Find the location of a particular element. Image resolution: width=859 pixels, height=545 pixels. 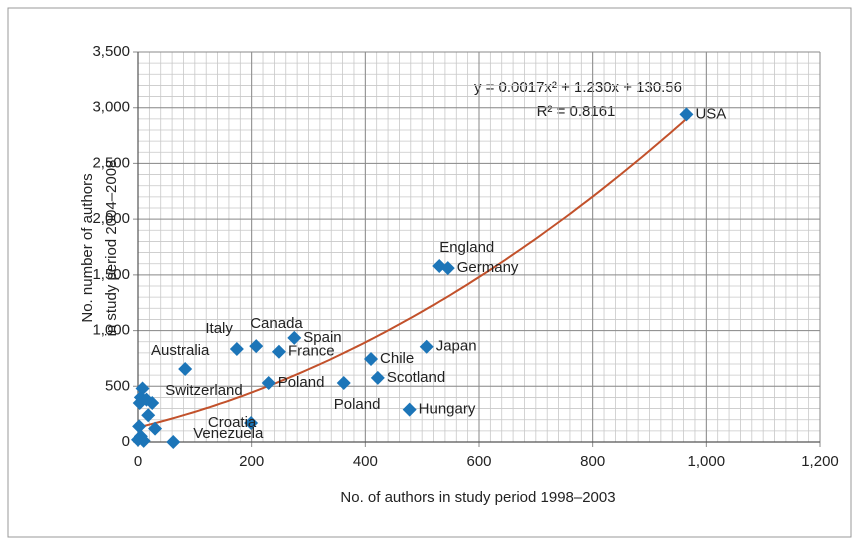

point-label: Japan is located at coordinates (456, 346).